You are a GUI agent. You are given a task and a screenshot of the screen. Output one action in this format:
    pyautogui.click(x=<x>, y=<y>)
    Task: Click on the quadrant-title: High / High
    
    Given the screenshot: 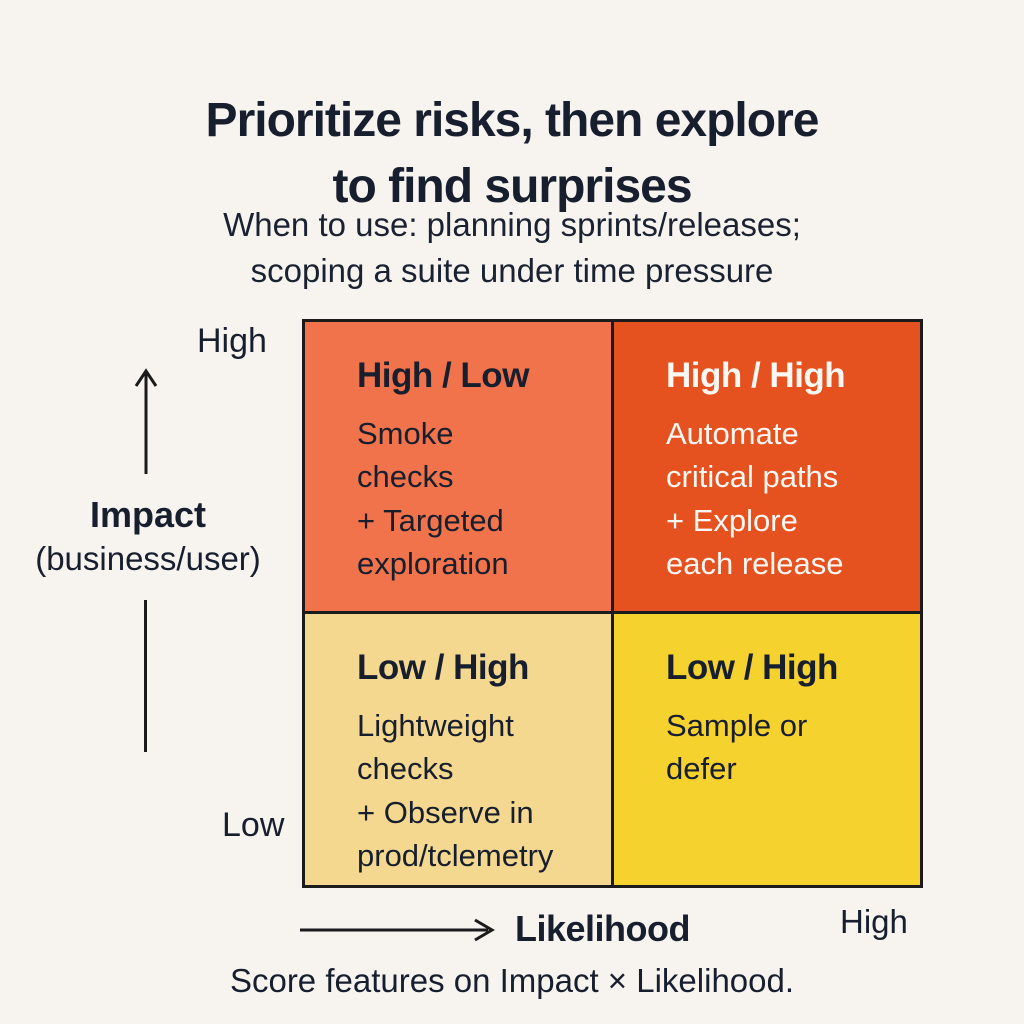 What is the action you would take?
    pyautogui.click(x=756, y=375)
    